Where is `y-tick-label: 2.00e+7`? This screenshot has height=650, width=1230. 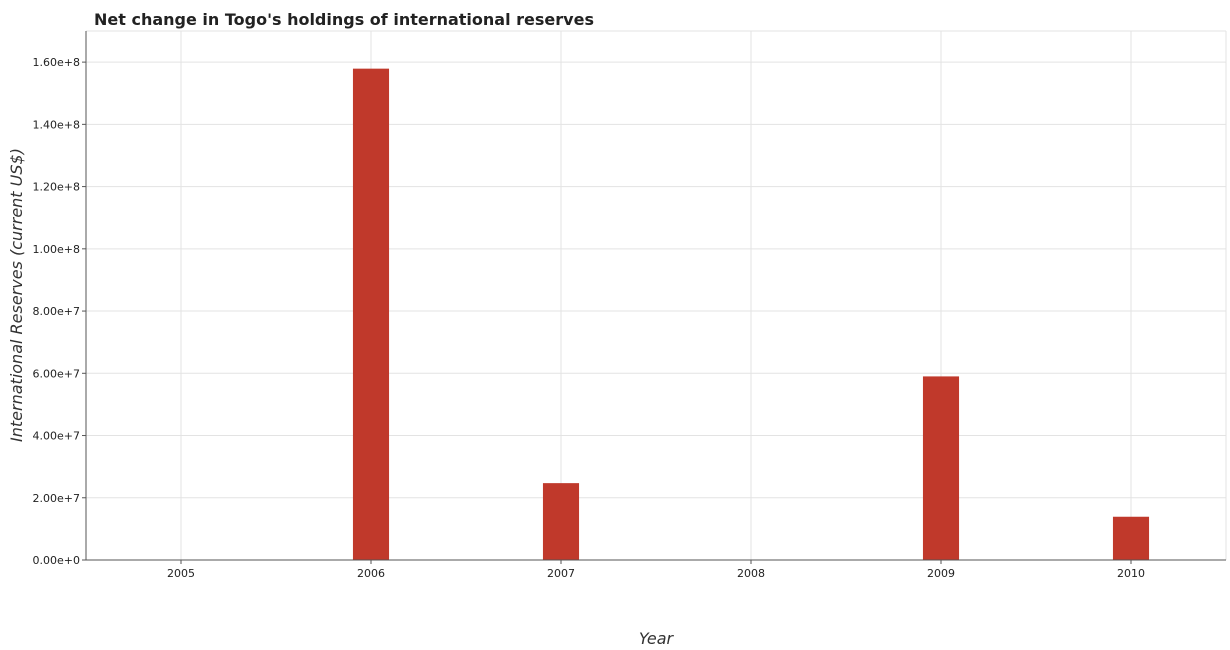 y-tick-label: 2.00e+7 is located at coordinates (56, 498).